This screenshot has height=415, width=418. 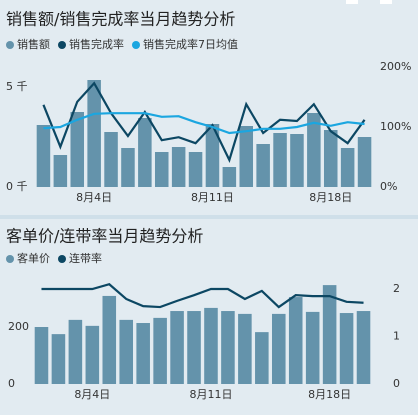 I want to click on y2-tick-label: 0%, so click(x=388, y=186).